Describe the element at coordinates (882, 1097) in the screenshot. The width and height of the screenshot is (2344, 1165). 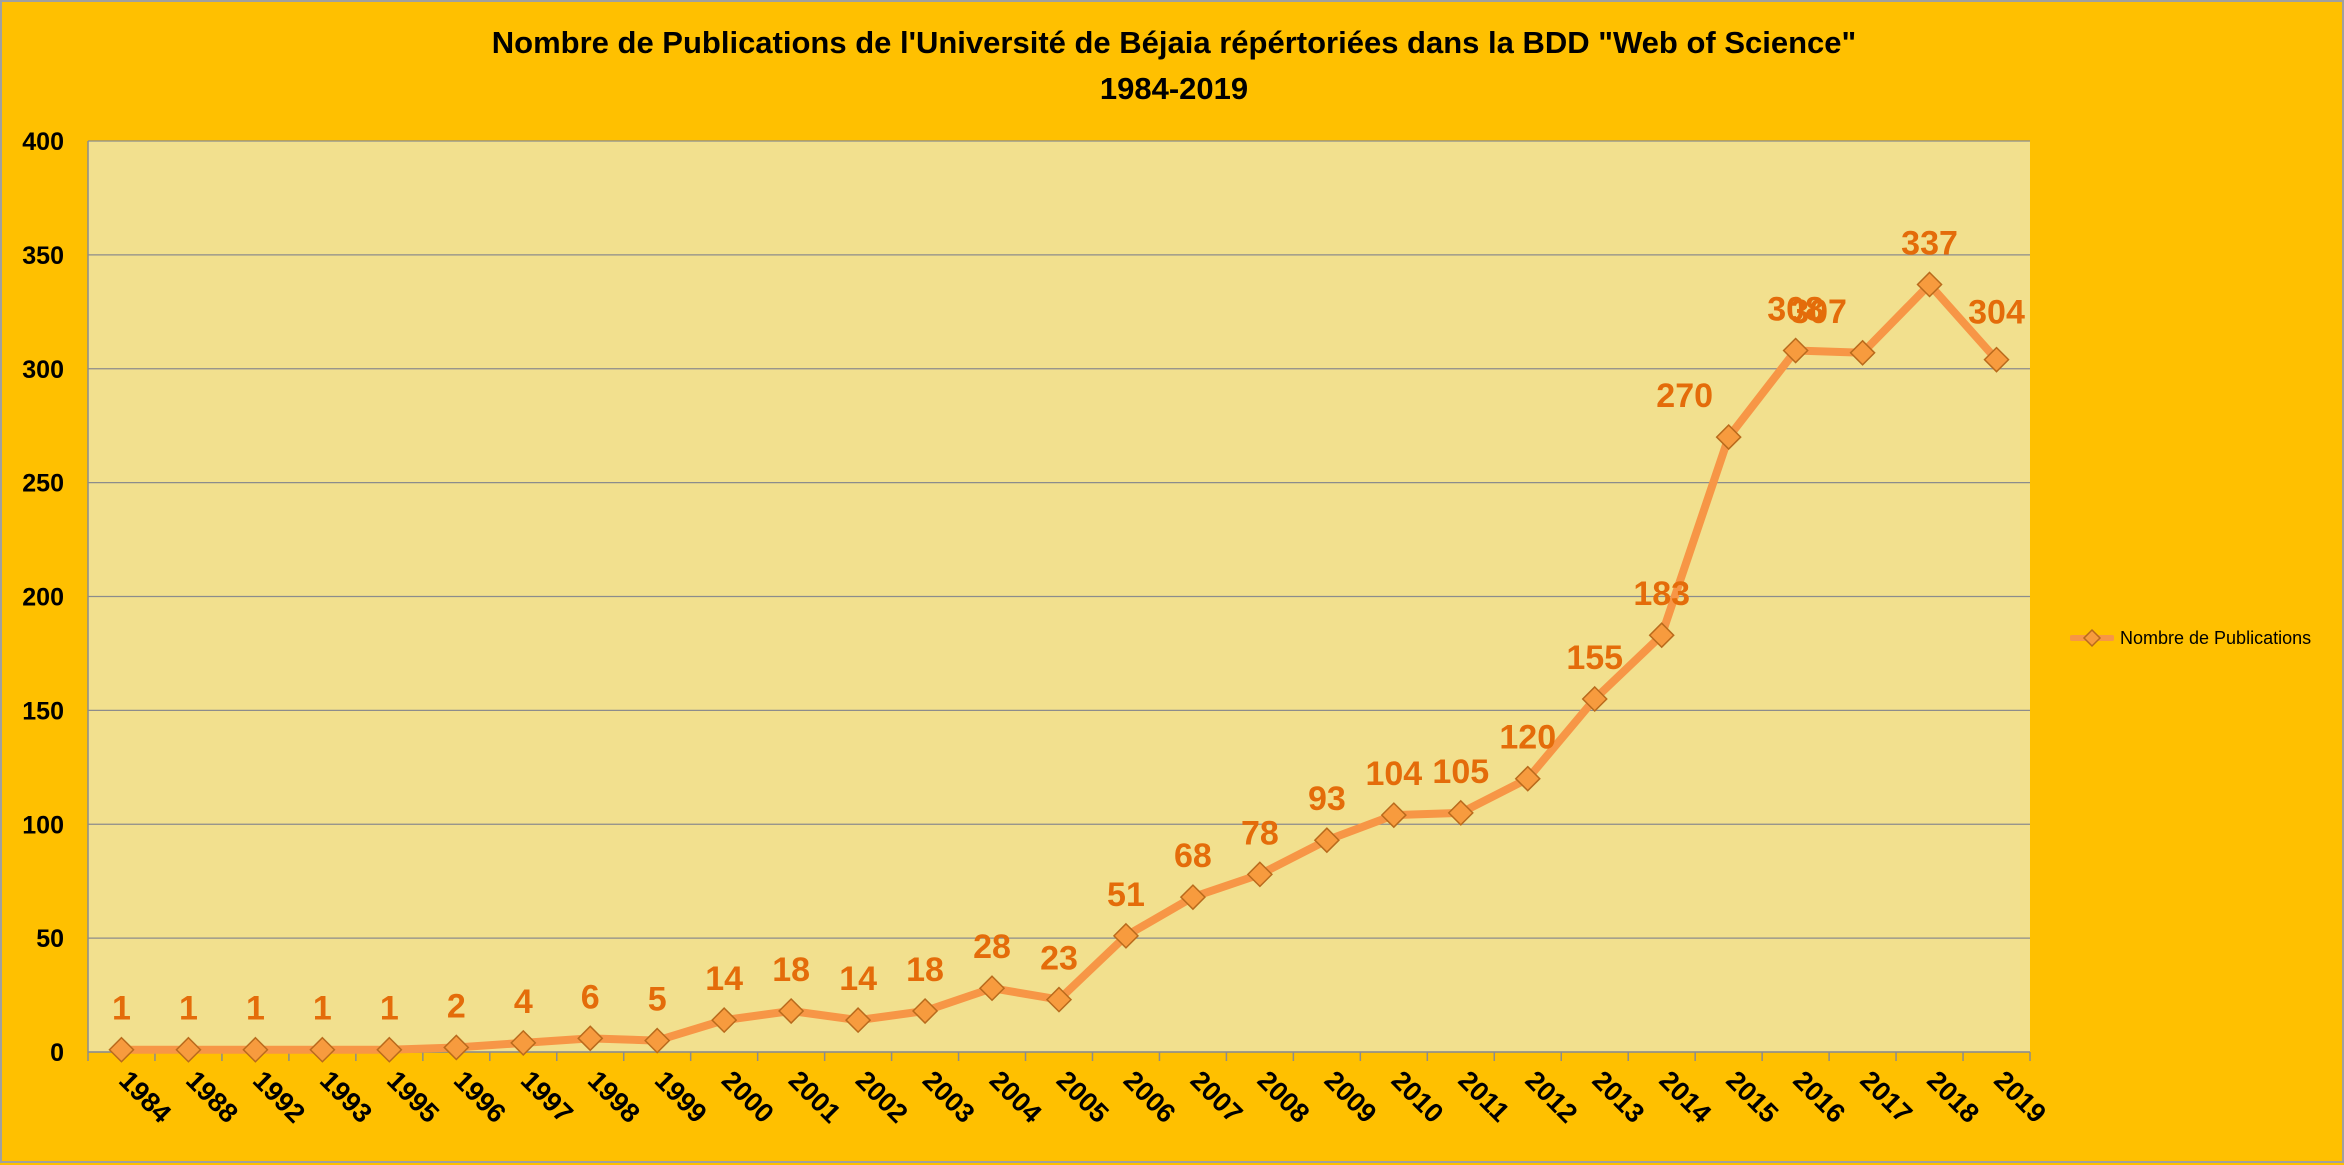
I see `x-tick-label: 2002` at that location.